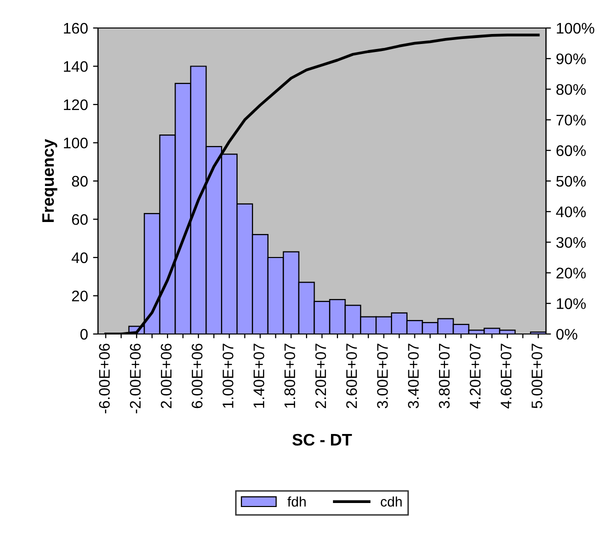 The image size is (613, 533). Describe the element at coordinates (80, 219) in the screenshot. I see `y-tick-label: 60` at that location.